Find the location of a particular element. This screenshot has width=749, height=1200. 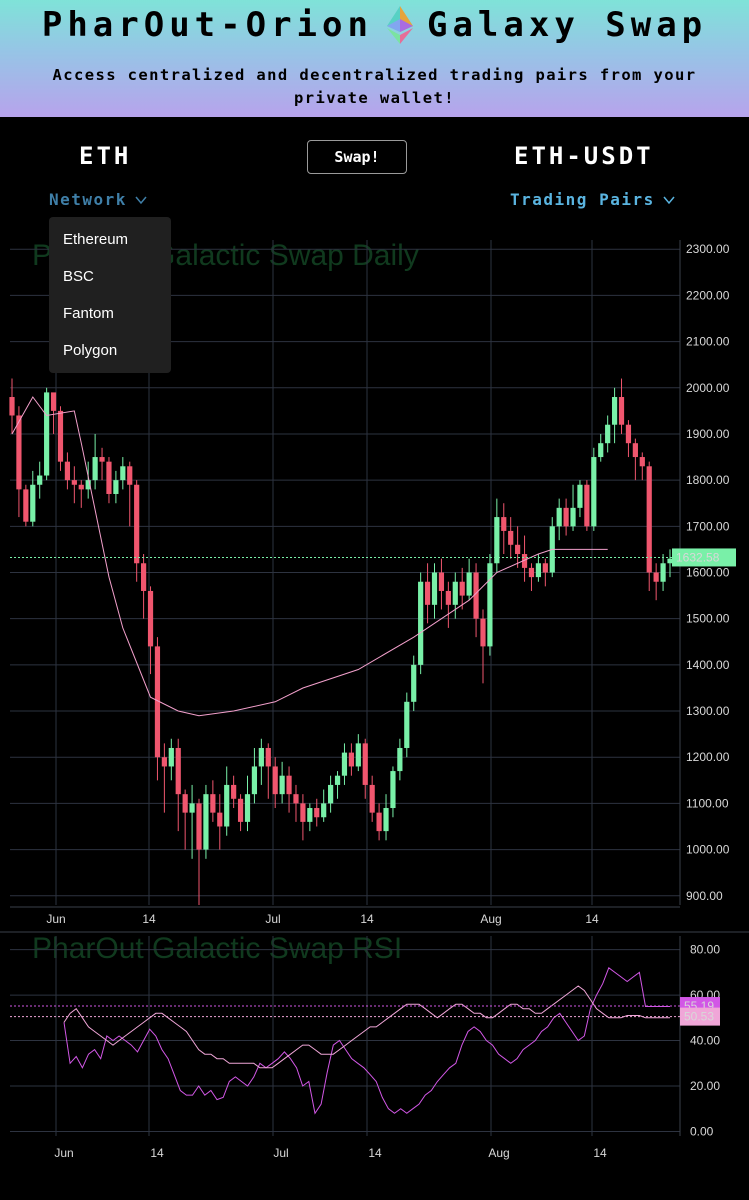

network-option-fantom: Fantom is located at coordinates (88, 313).